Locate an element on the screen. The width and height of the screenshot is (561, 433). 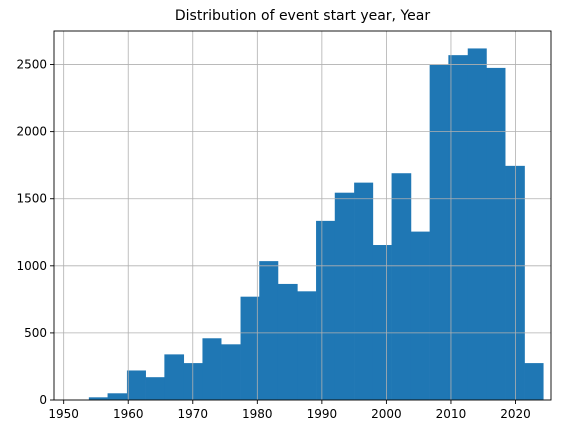
x-tick-label: 1960 is located at coordinates (128, 414).